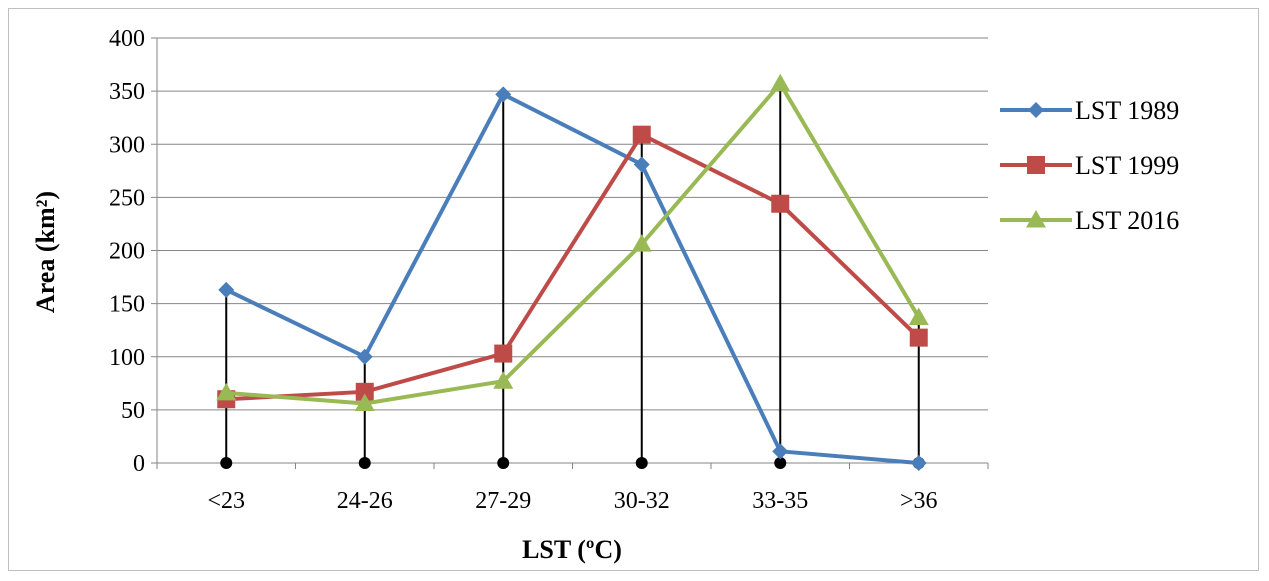 Image resolution: width=1269 pixels, height=581 pixels. Describe the element at coordinates (780, 501) in the screenshot. I see `x-tick-label: 33-35` at that location.